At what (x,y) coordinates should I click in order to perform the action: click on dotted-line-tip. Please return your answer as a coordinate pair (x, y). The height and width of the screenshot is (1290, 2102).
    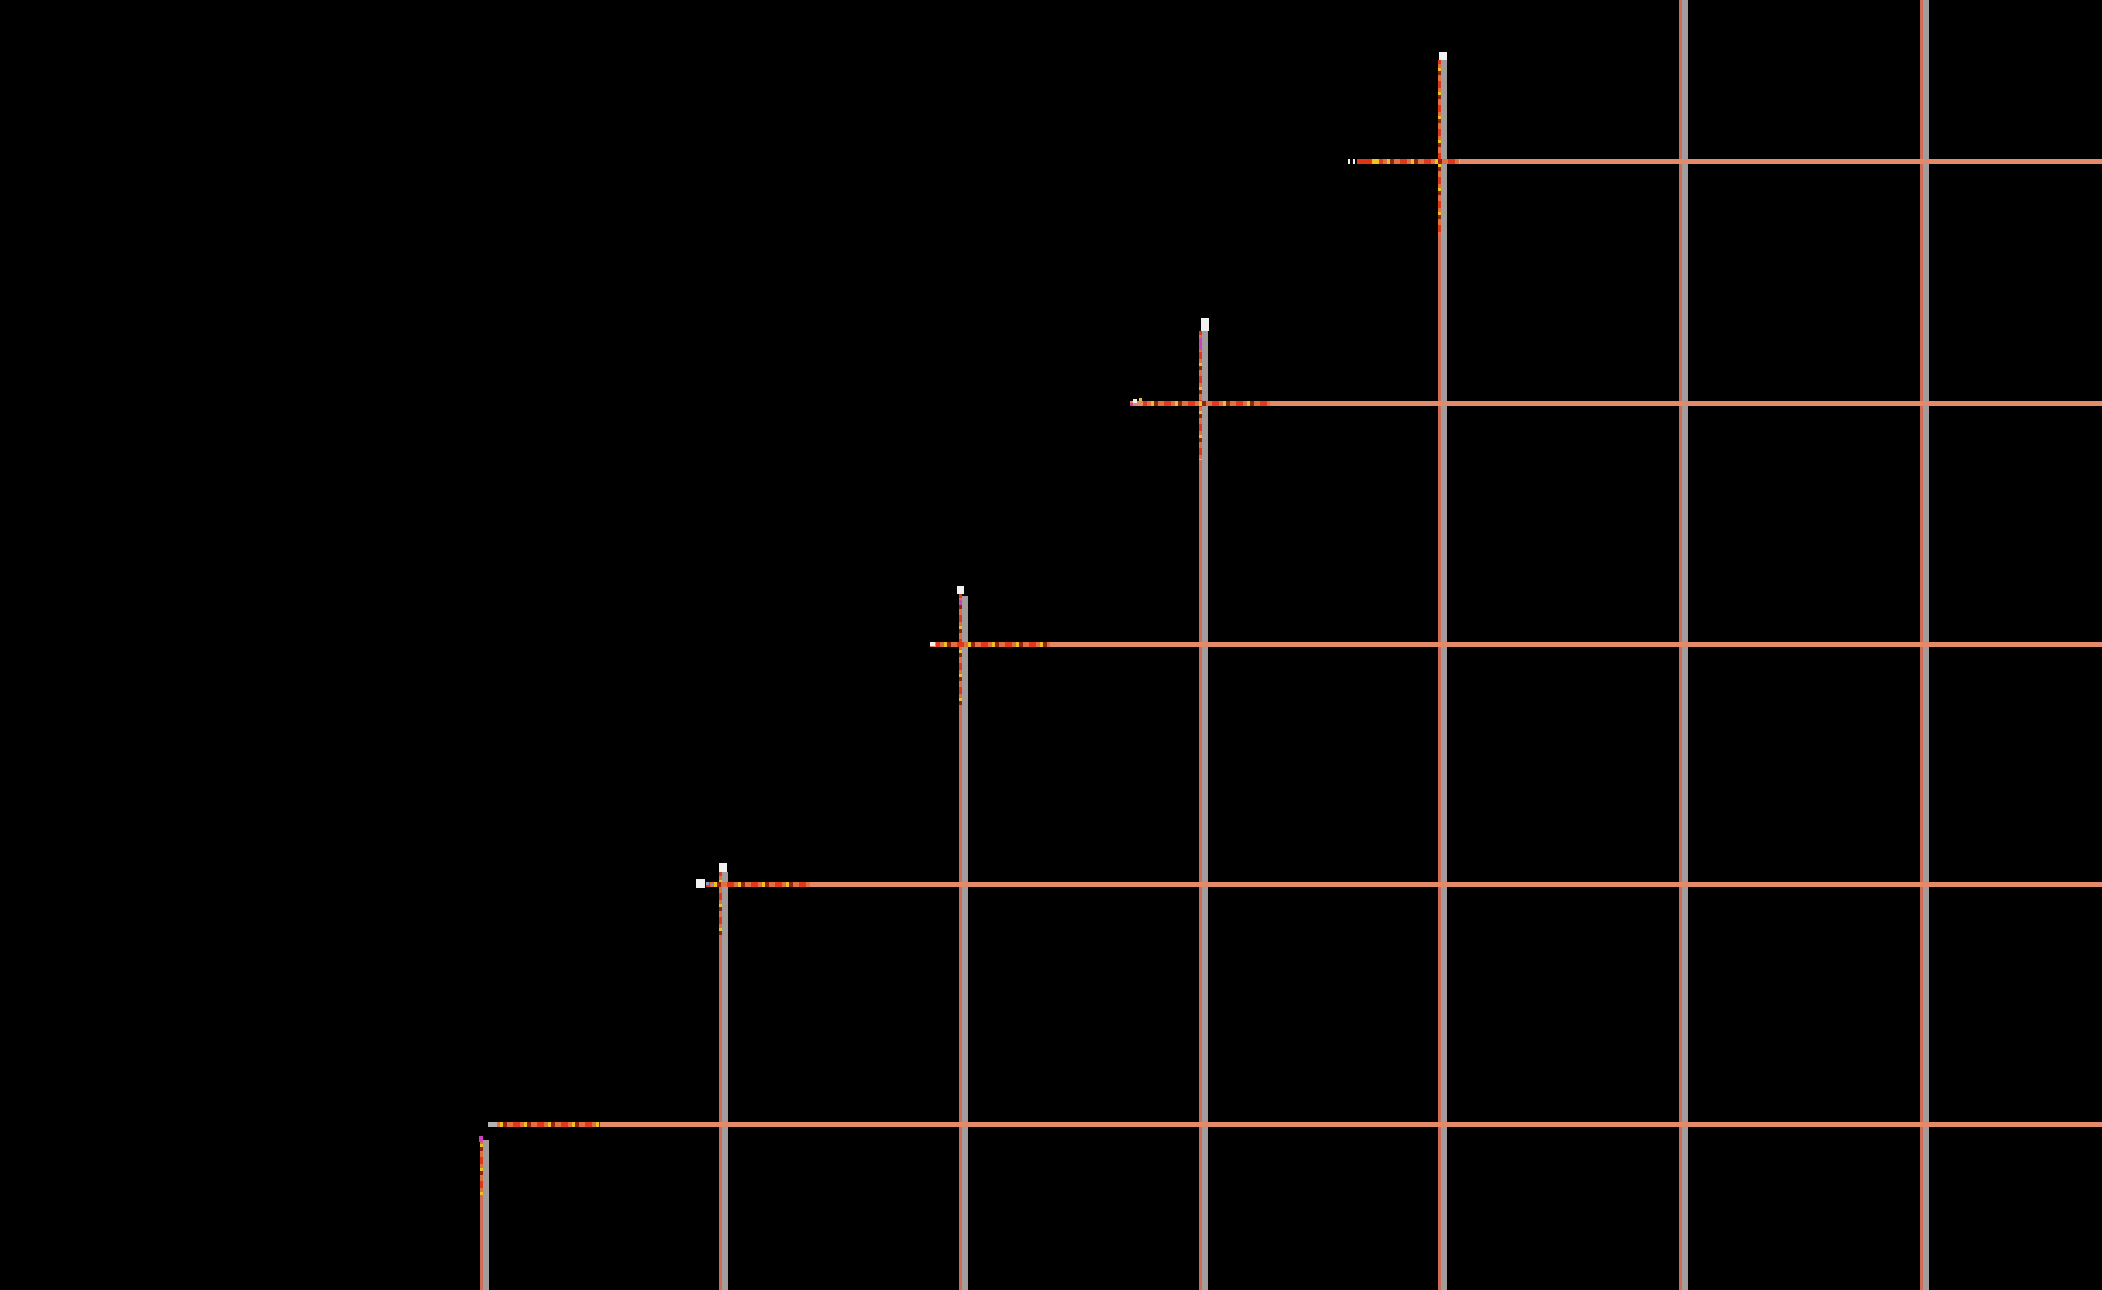
    Looking at the image, I should click on (1352, 161).